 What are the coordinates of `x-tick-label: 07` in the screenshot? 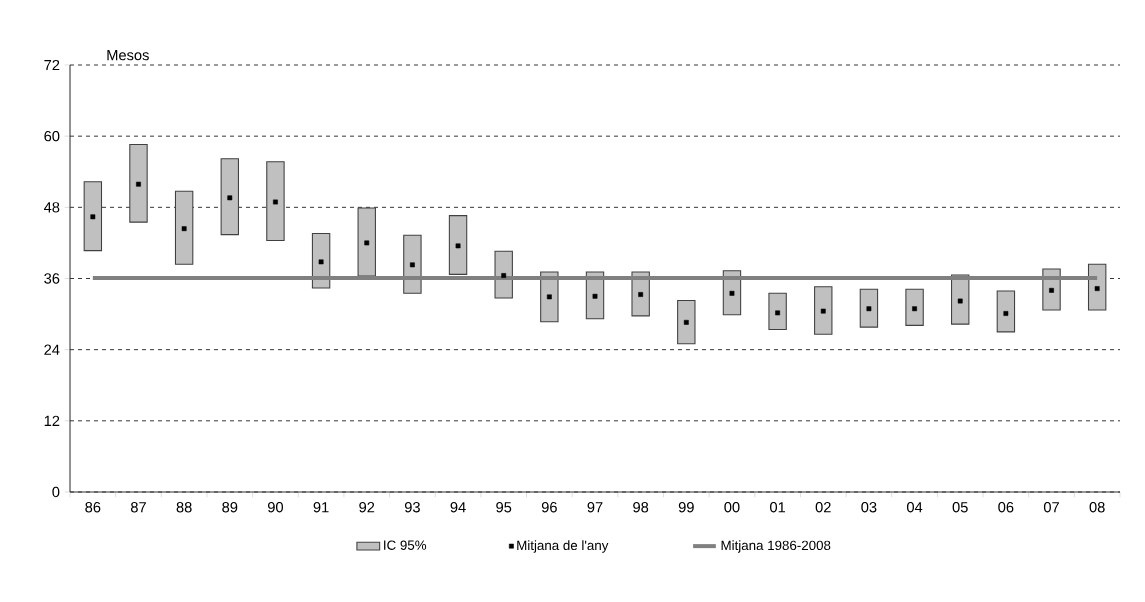 It's located at (1051, 507).